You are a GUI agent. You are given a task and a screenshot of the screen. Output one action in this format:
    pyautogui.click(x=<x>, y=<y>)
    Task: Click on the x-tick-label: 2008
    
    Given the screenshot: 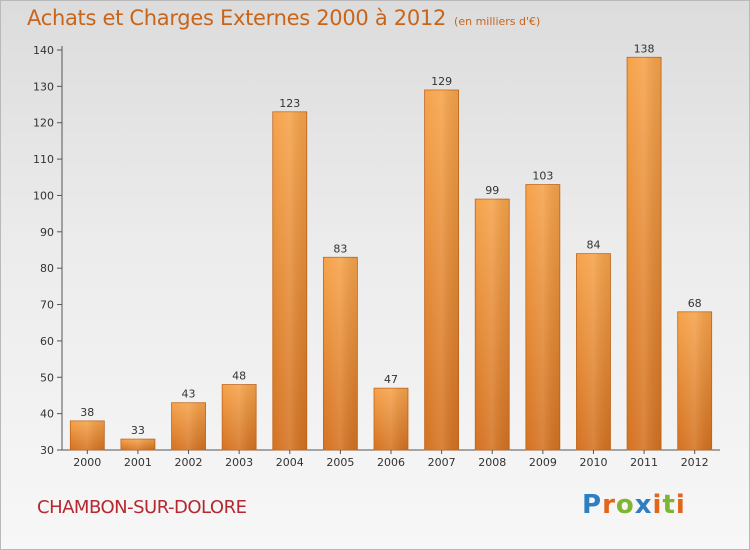 What is the action you would take?
    pyautogui.click(x=492, y=462)
    